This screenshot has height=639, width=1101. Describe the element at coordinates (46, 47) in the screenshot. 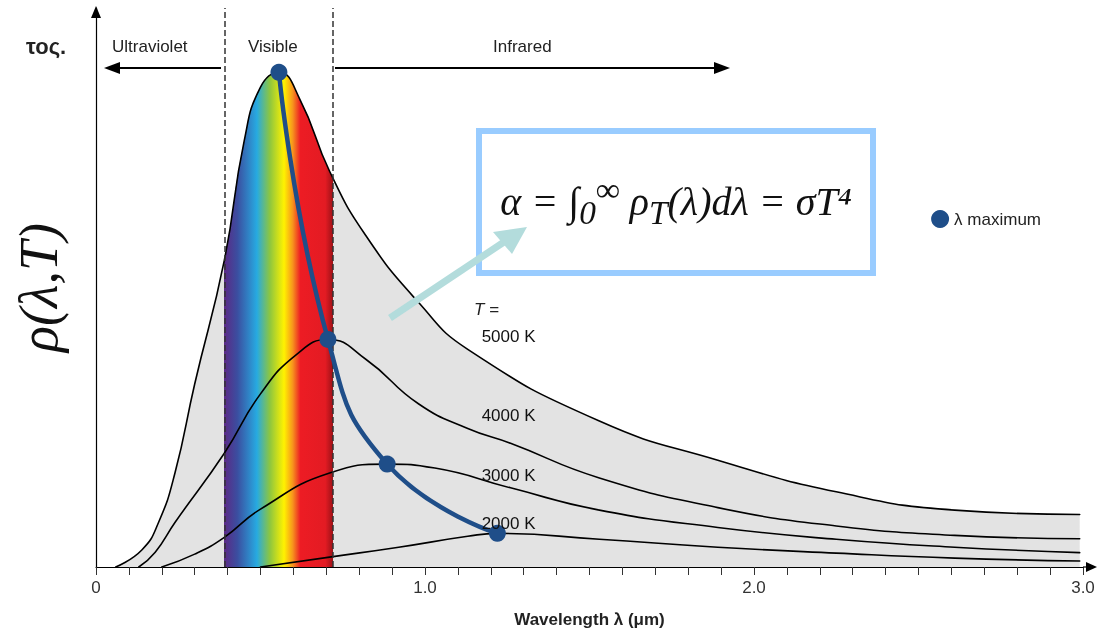

I see `text: τος.` at that location.